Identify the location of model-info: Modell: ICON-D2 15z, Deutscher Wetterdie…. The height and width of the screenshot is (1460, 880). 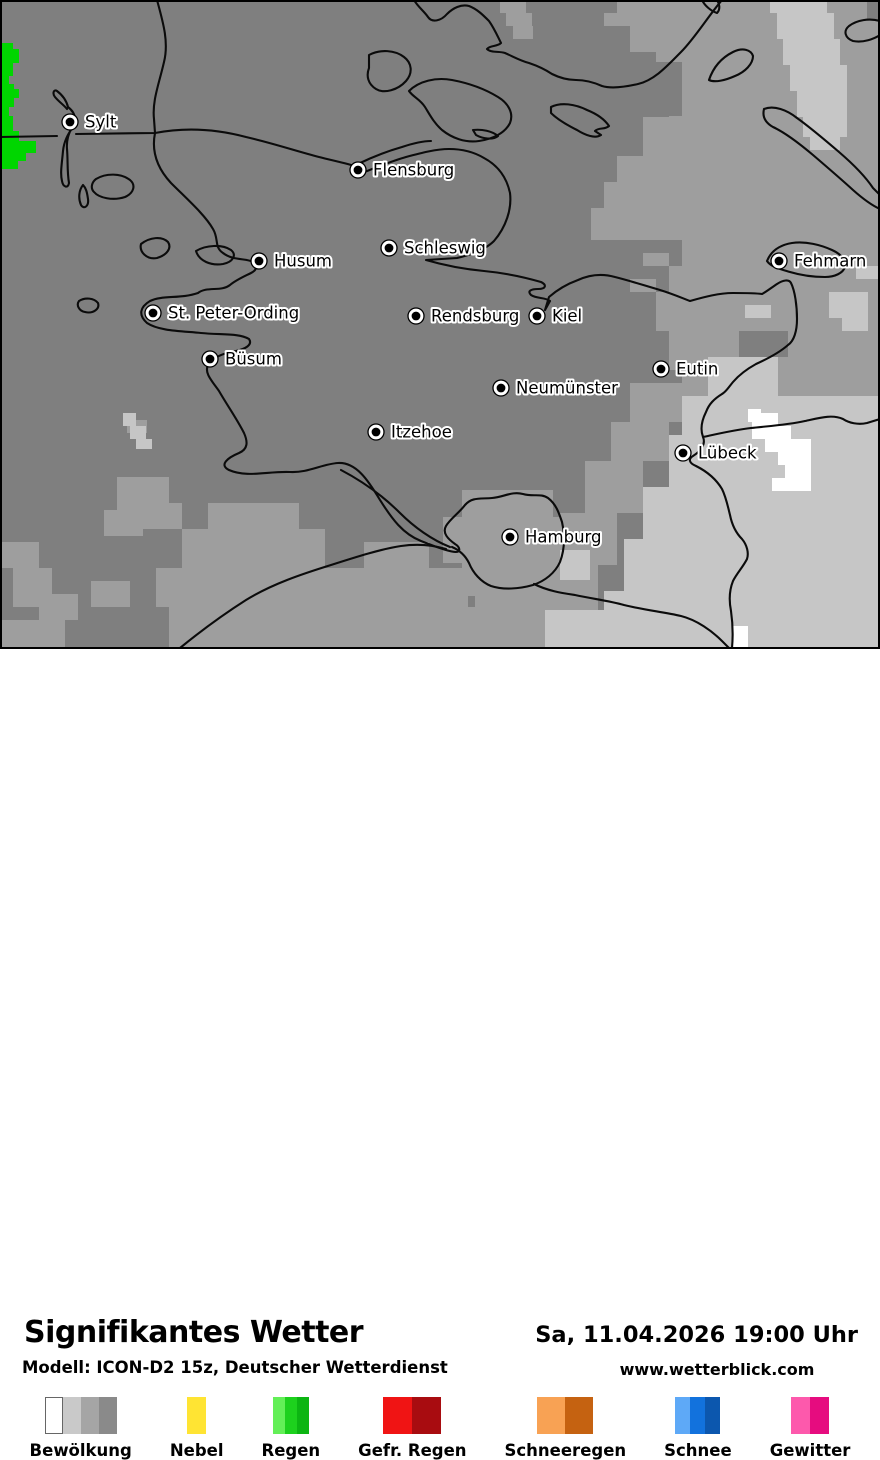
(235, 1367).